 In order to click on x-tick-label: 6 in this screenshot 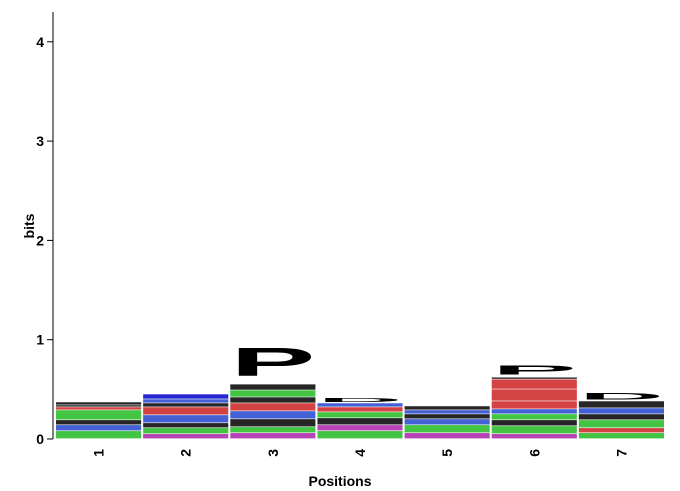, I will do `click(534, 453)`.